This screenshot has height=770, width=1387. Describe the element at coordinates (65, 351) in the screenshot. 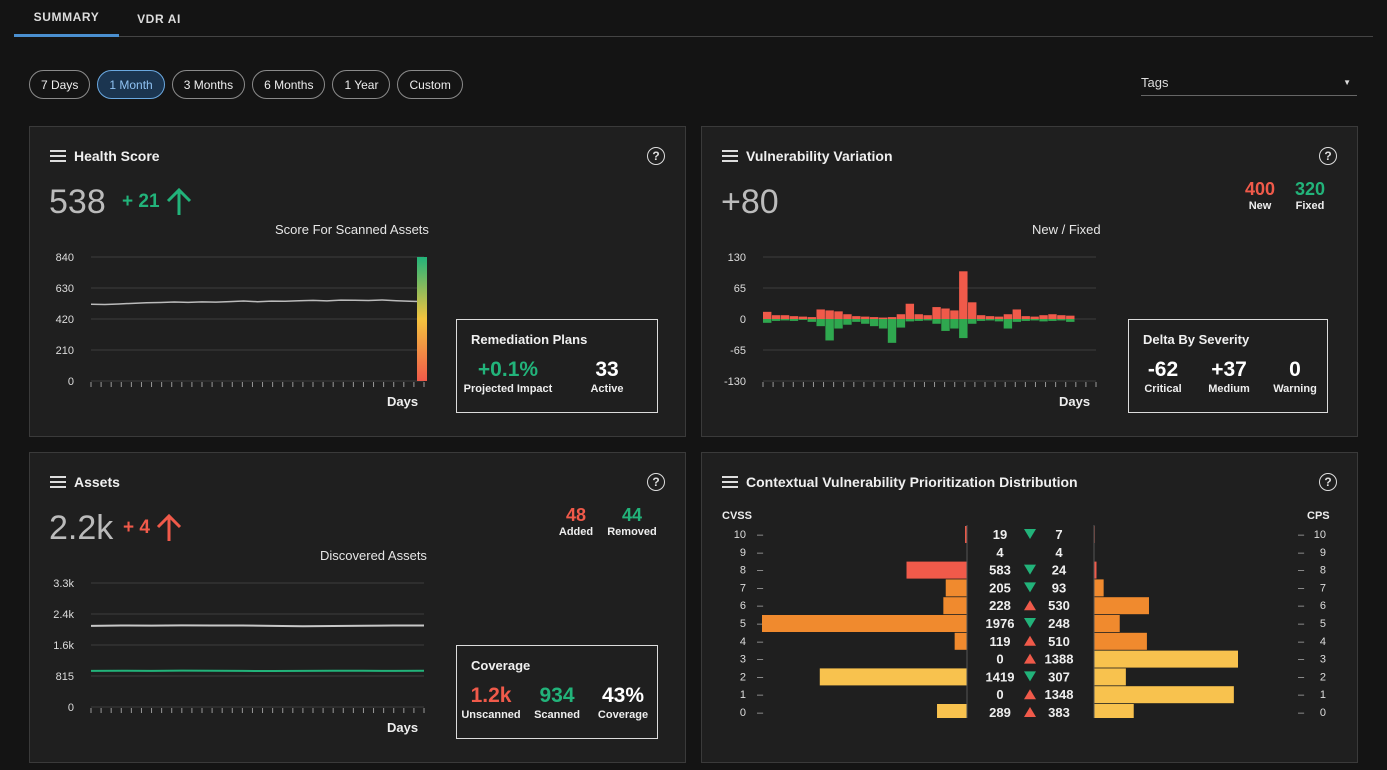

I see `y-tick-label: 210` at that location.